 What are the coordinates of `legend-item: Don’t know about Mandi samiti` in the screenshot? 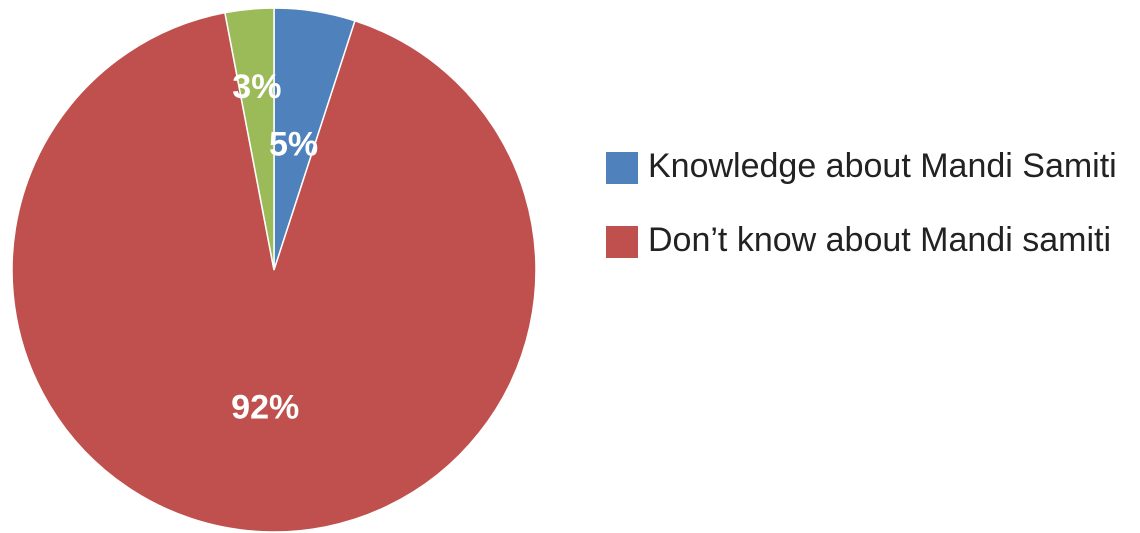 It's located at (866, 240).